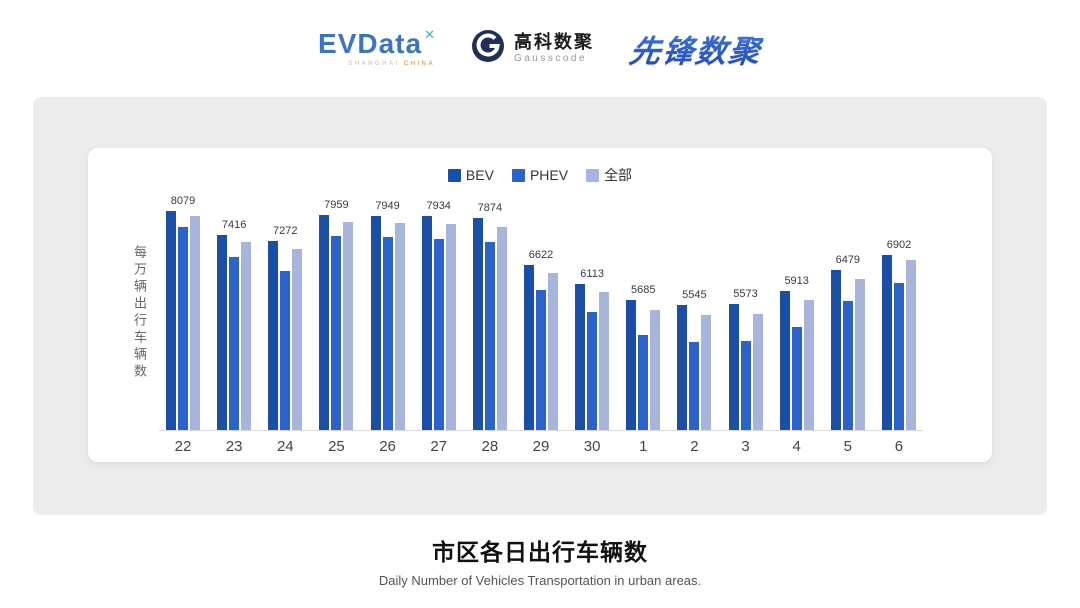 Image resolution: width=1080 pixels, height=608 pixels. I want to click on bar-value-label: 5685, so click(643, 290).